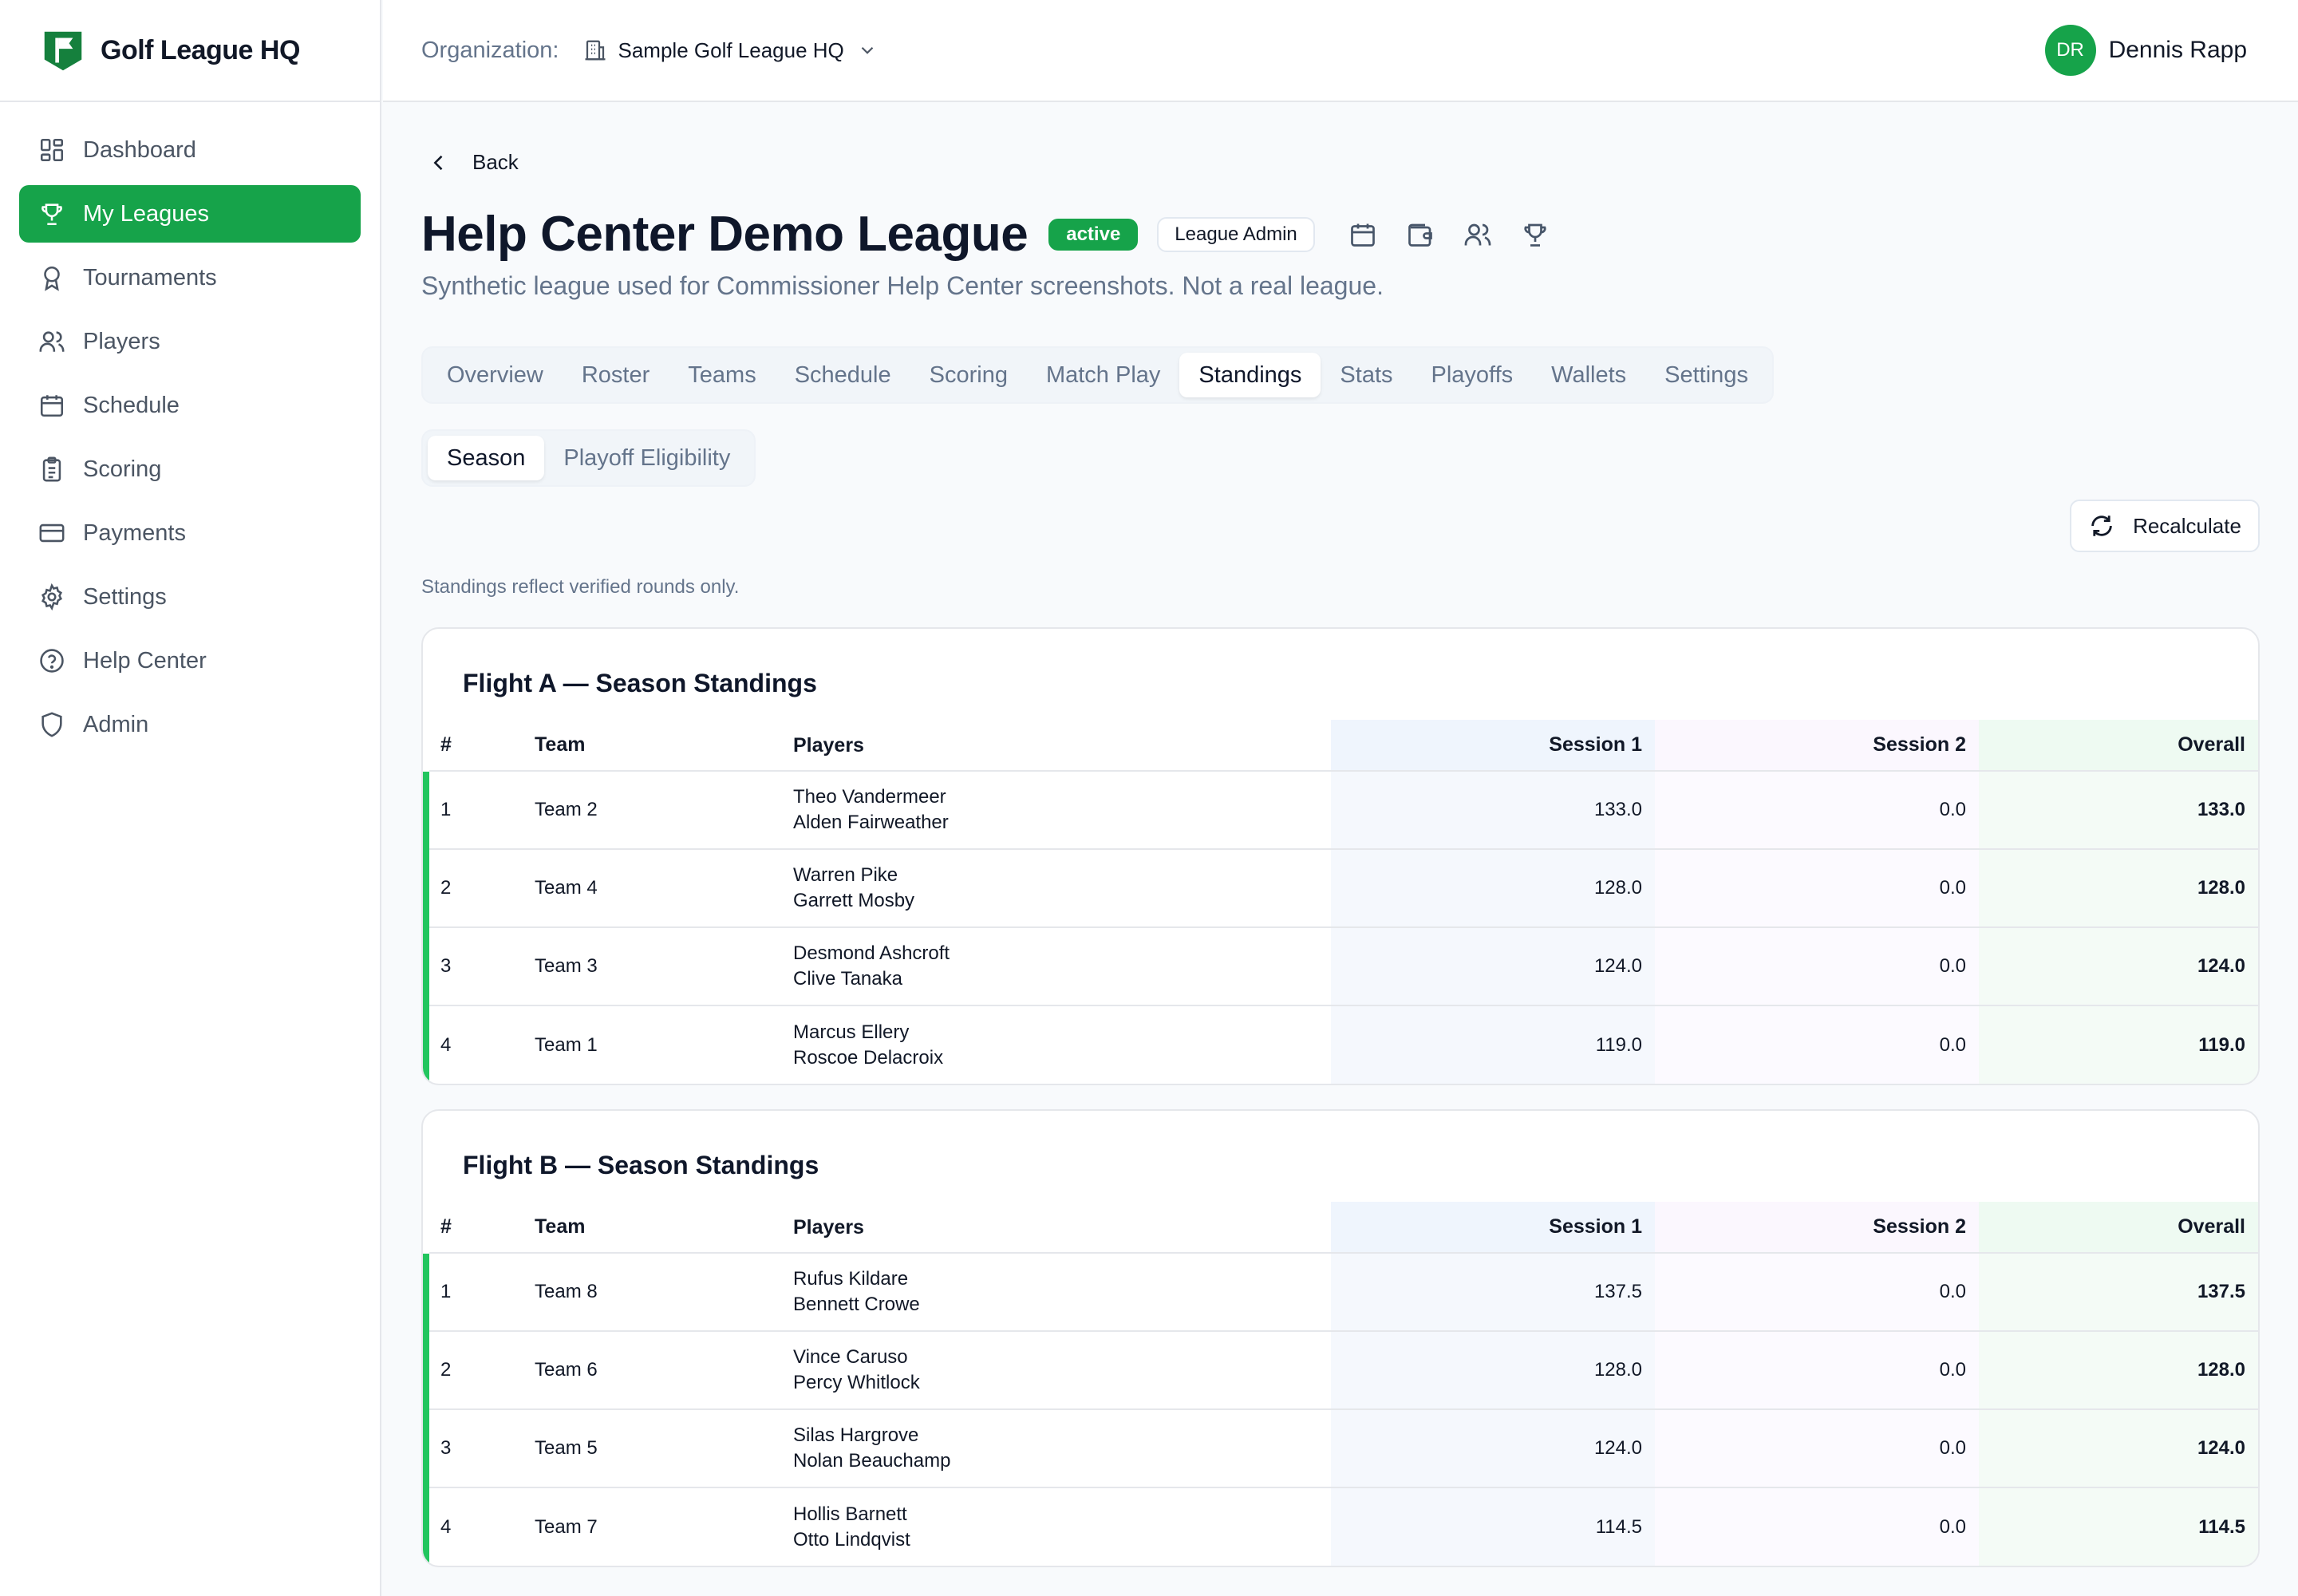 The height and width of the screenshot is (1596, 2298). I want to click on brand: Golf League HQ, so click(190, 51).